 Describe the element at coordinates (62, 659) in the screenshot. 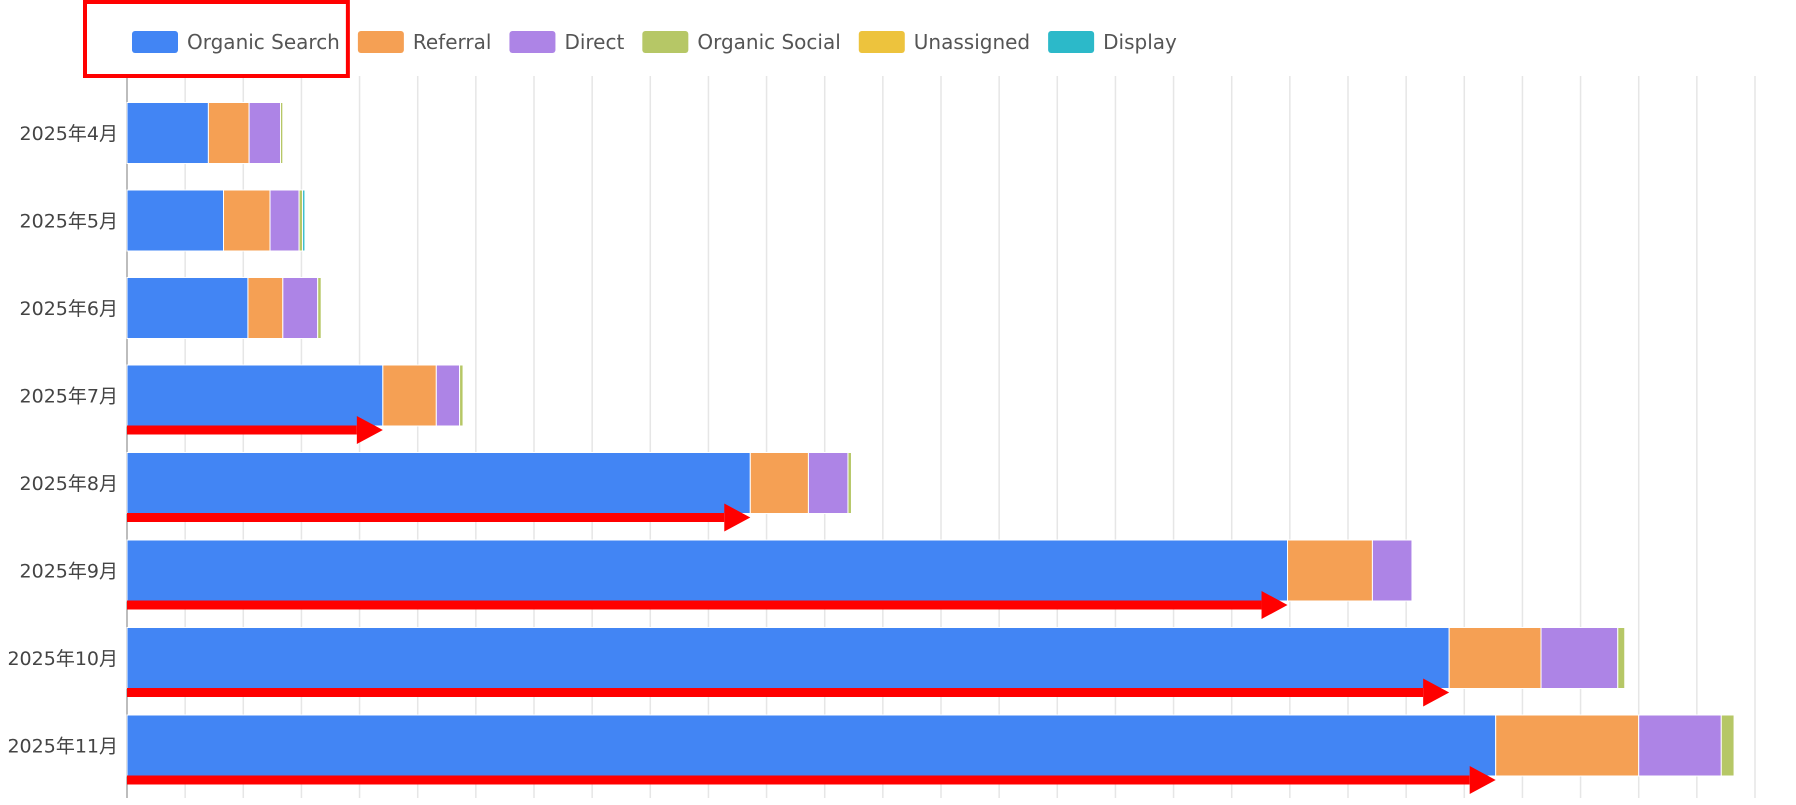

I see `category-label: 2025年10月` at that location.